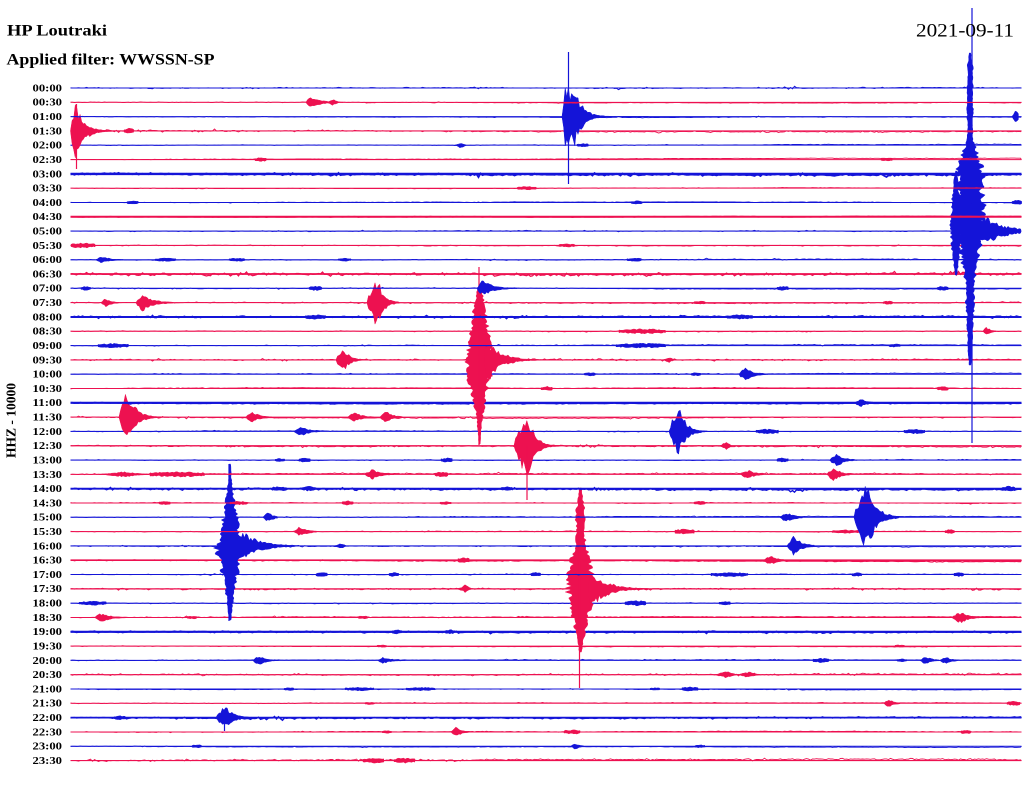 Image resolution: width=1024 pixels, height=785 pixels. What do you see at coordinates (48, 117) in the screenshot?
I see `svg-text: 01:00` at bounding box center [48, 117].